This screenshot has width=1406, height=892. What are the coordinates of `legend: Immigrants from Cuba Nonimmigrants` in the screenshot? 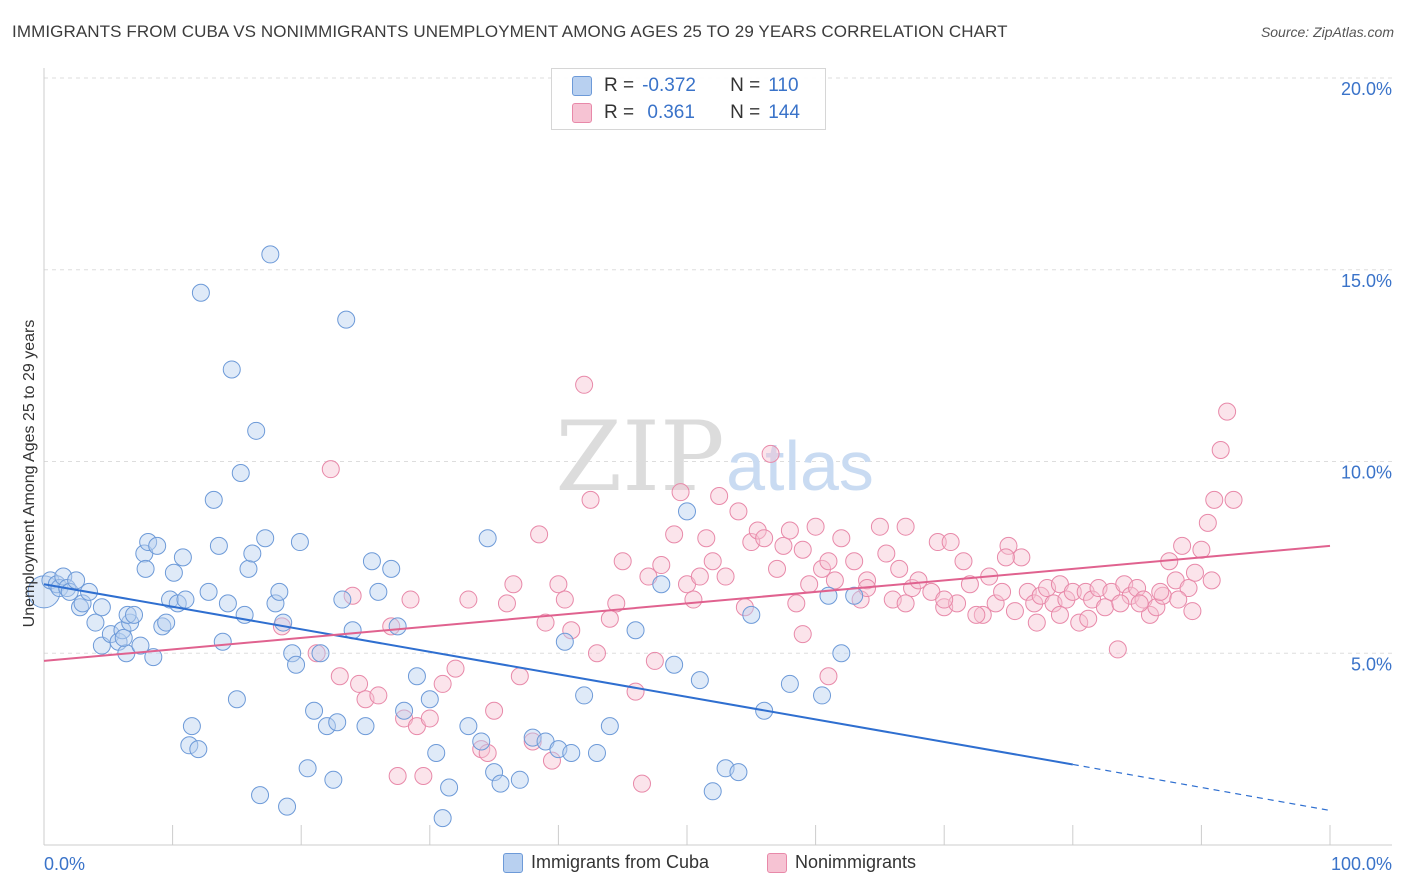 It's located at (703, 865).